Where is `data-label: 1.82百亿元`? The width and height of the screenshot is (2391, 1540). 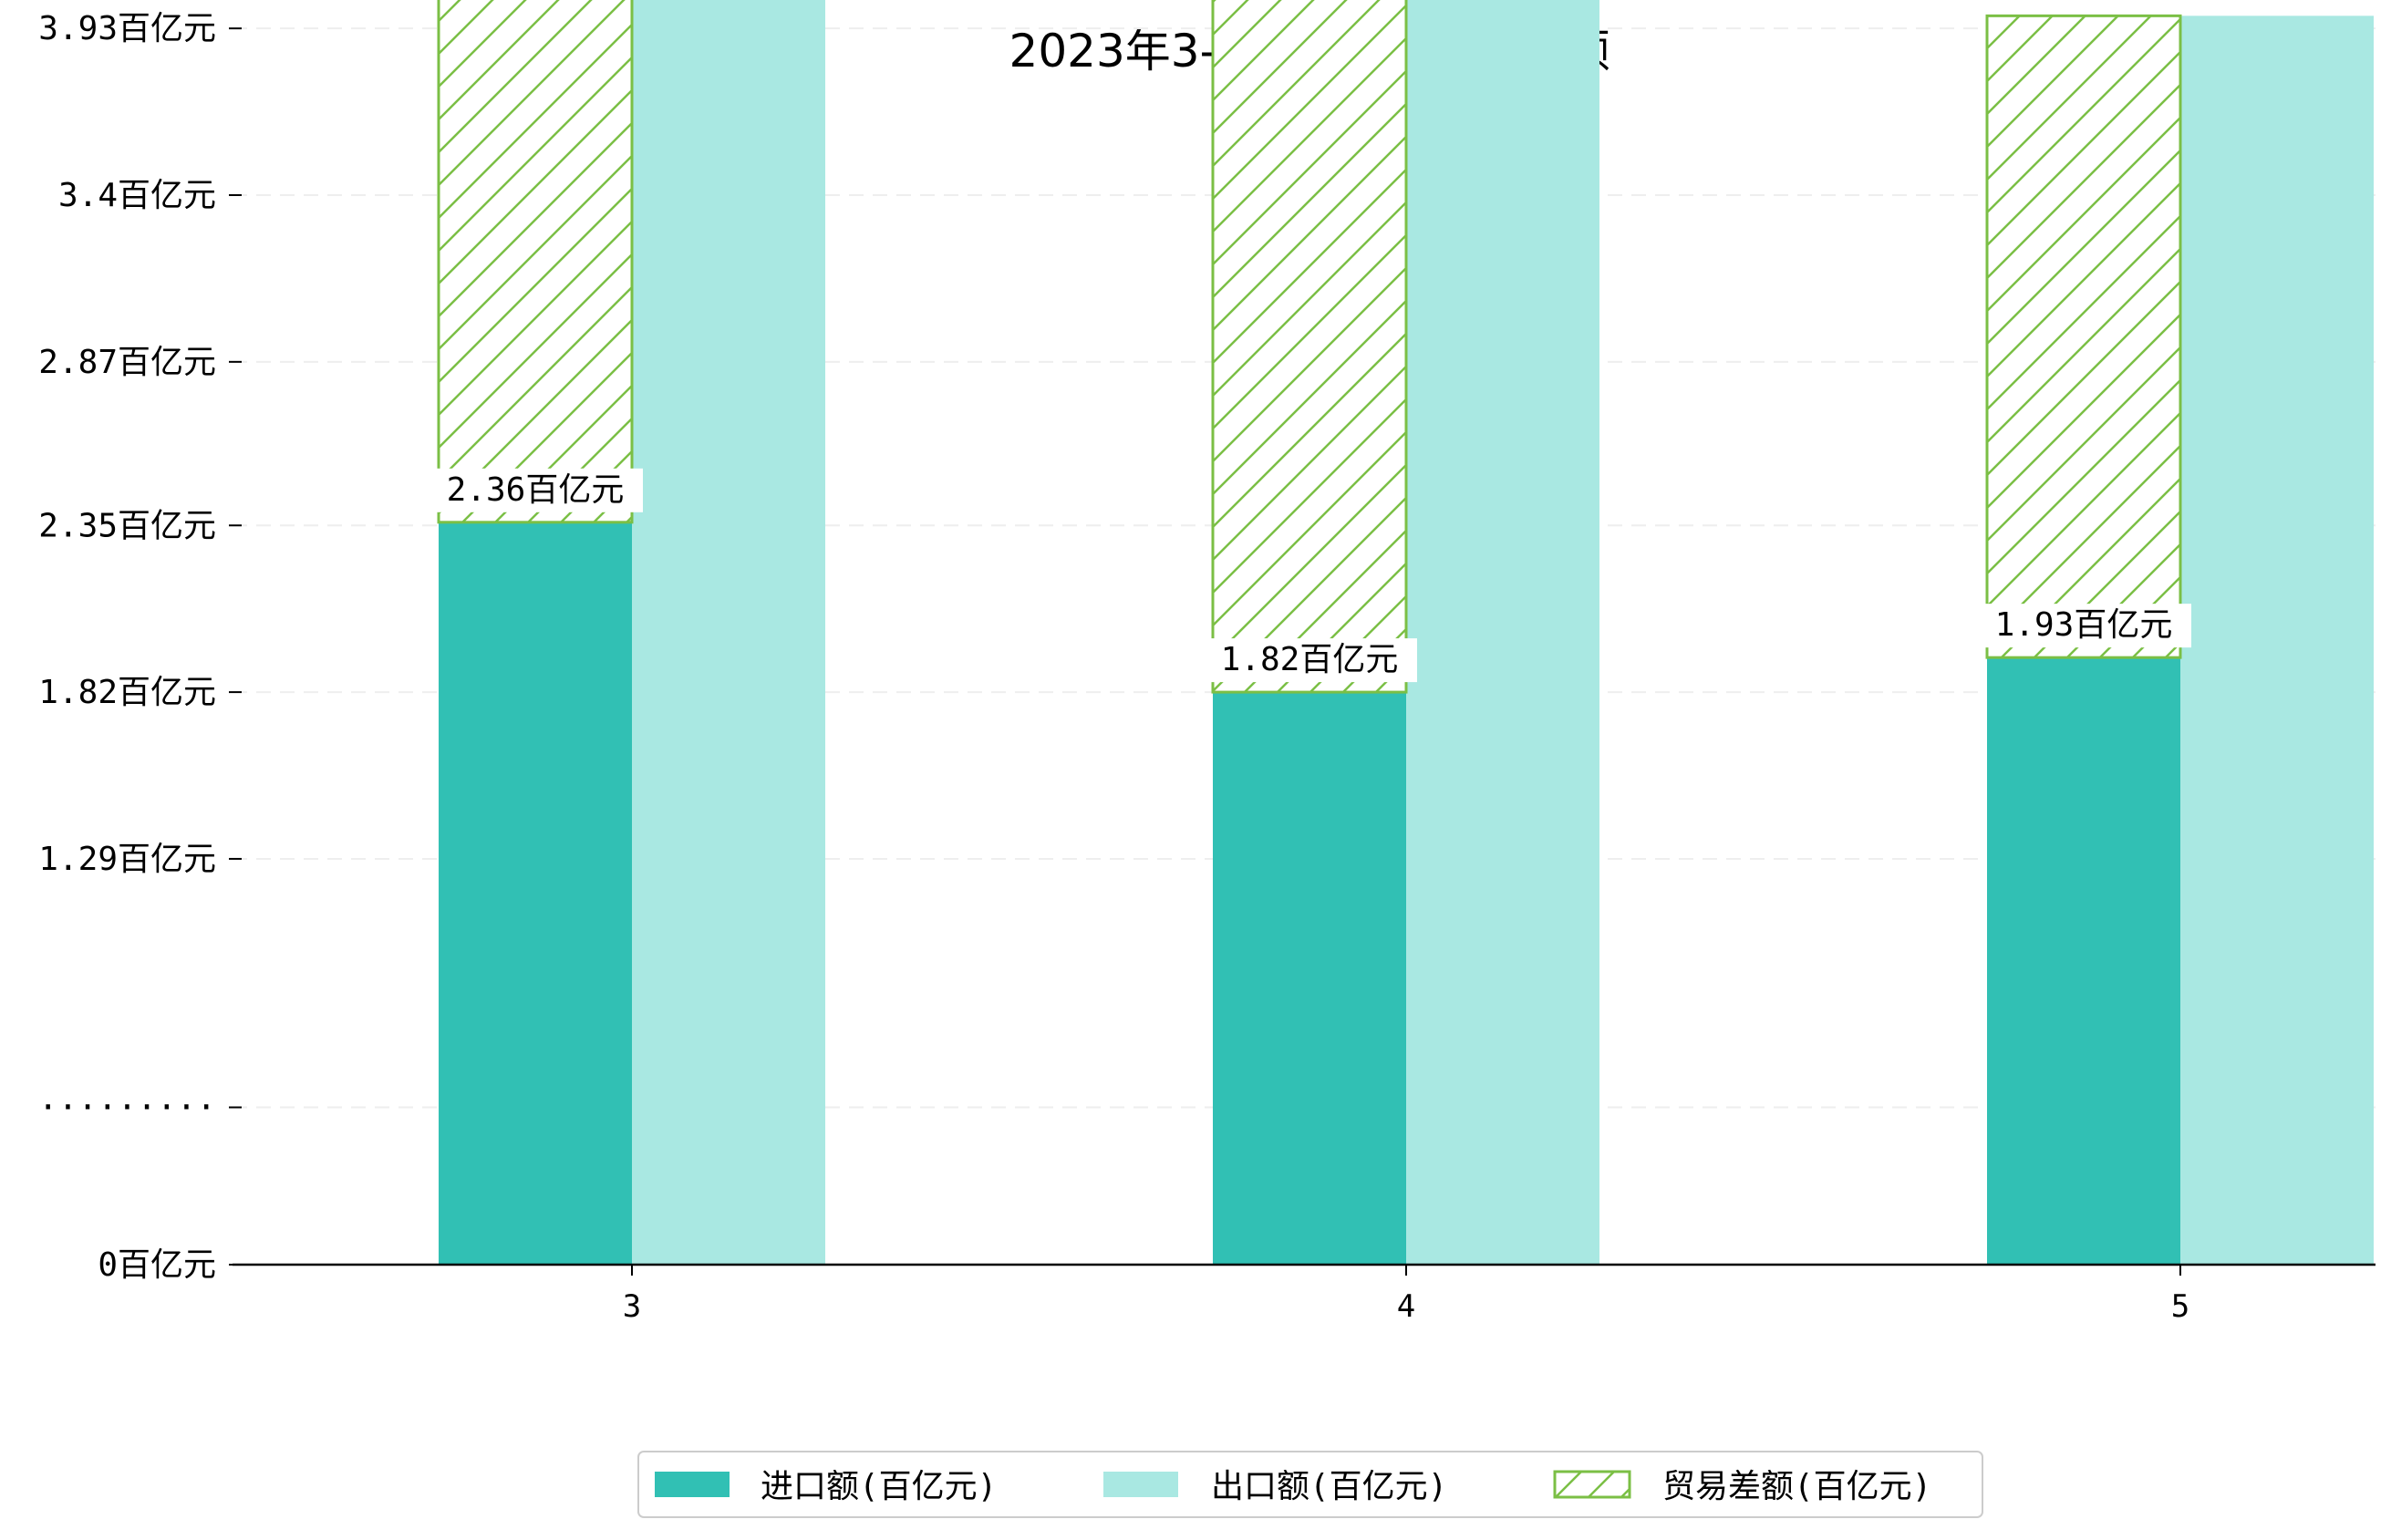
data-label: 1.82百亿元 is located at coordinates (1310, 659).